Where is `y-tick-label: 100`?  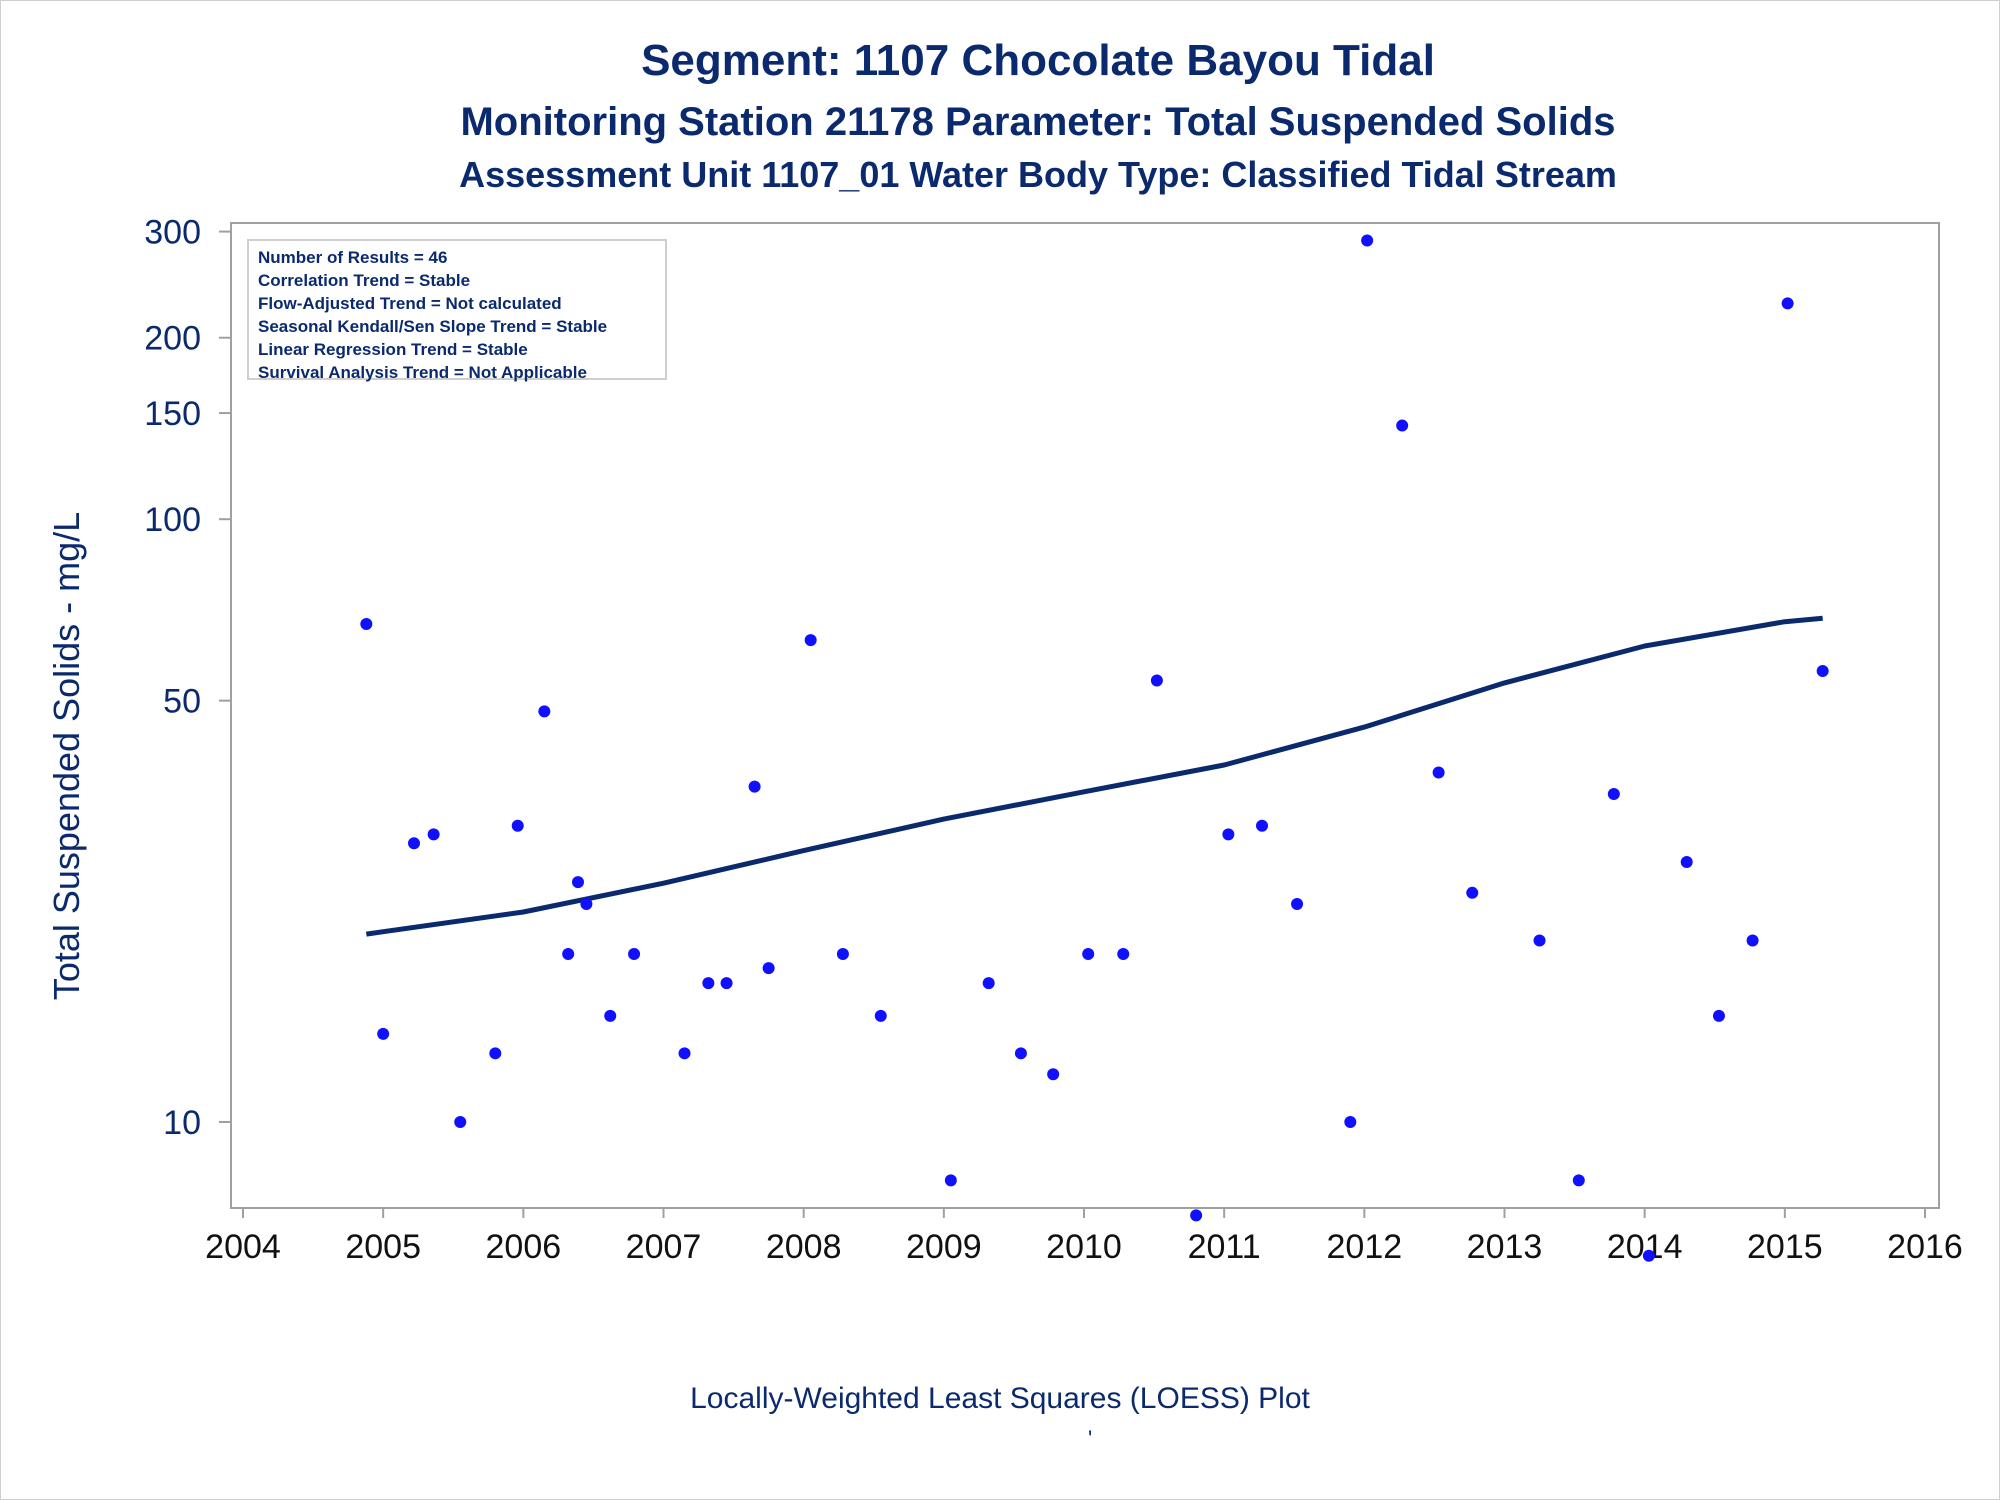
y-tick-label: 100 is located at coordinates (172, 520).